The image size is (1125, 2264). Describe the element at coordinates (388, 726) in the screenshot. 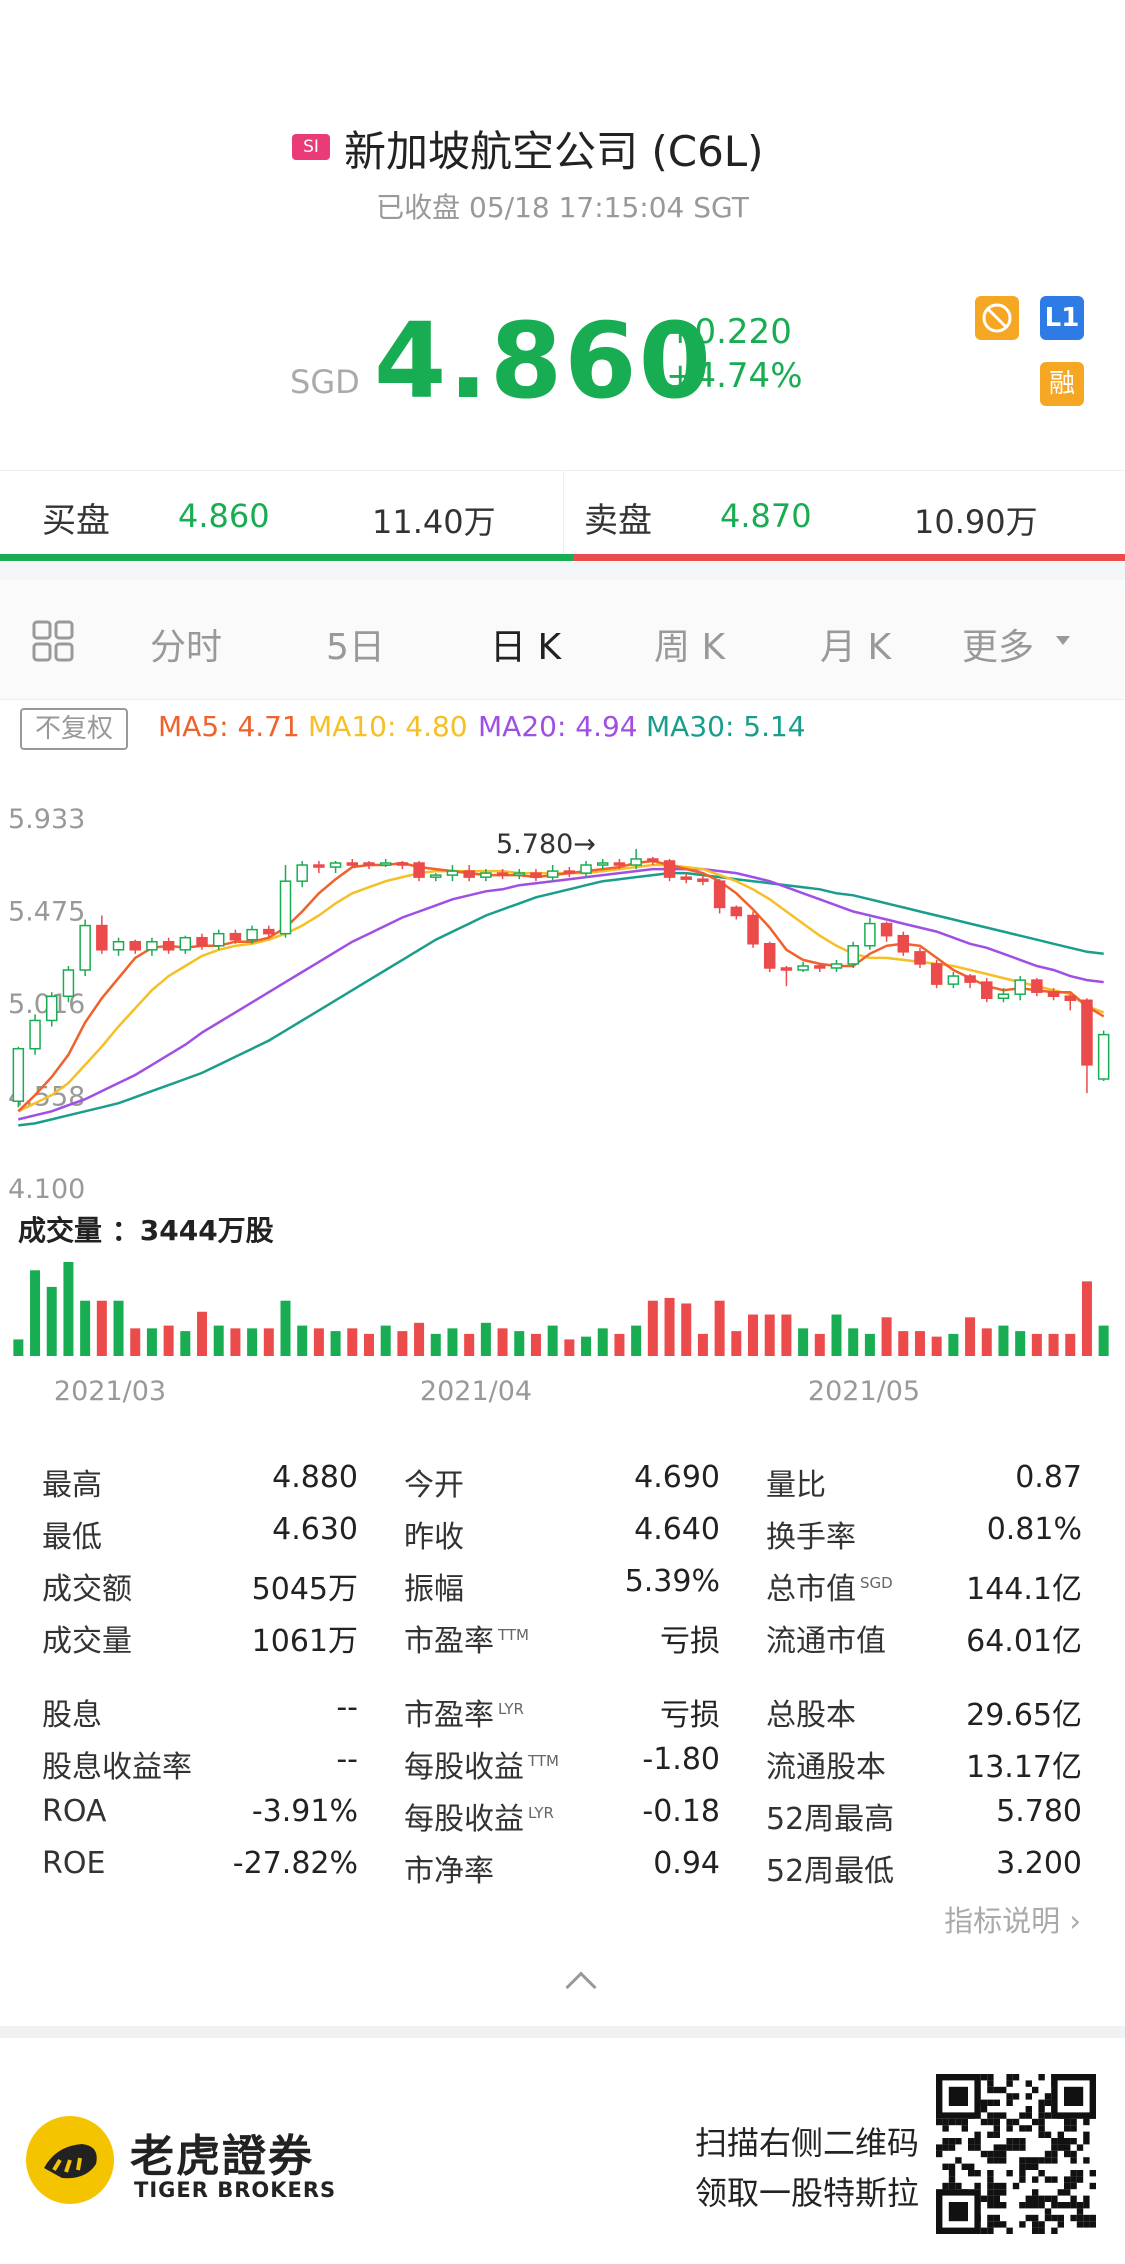

I see `ma10-value: MA10: 4.80` at that location.